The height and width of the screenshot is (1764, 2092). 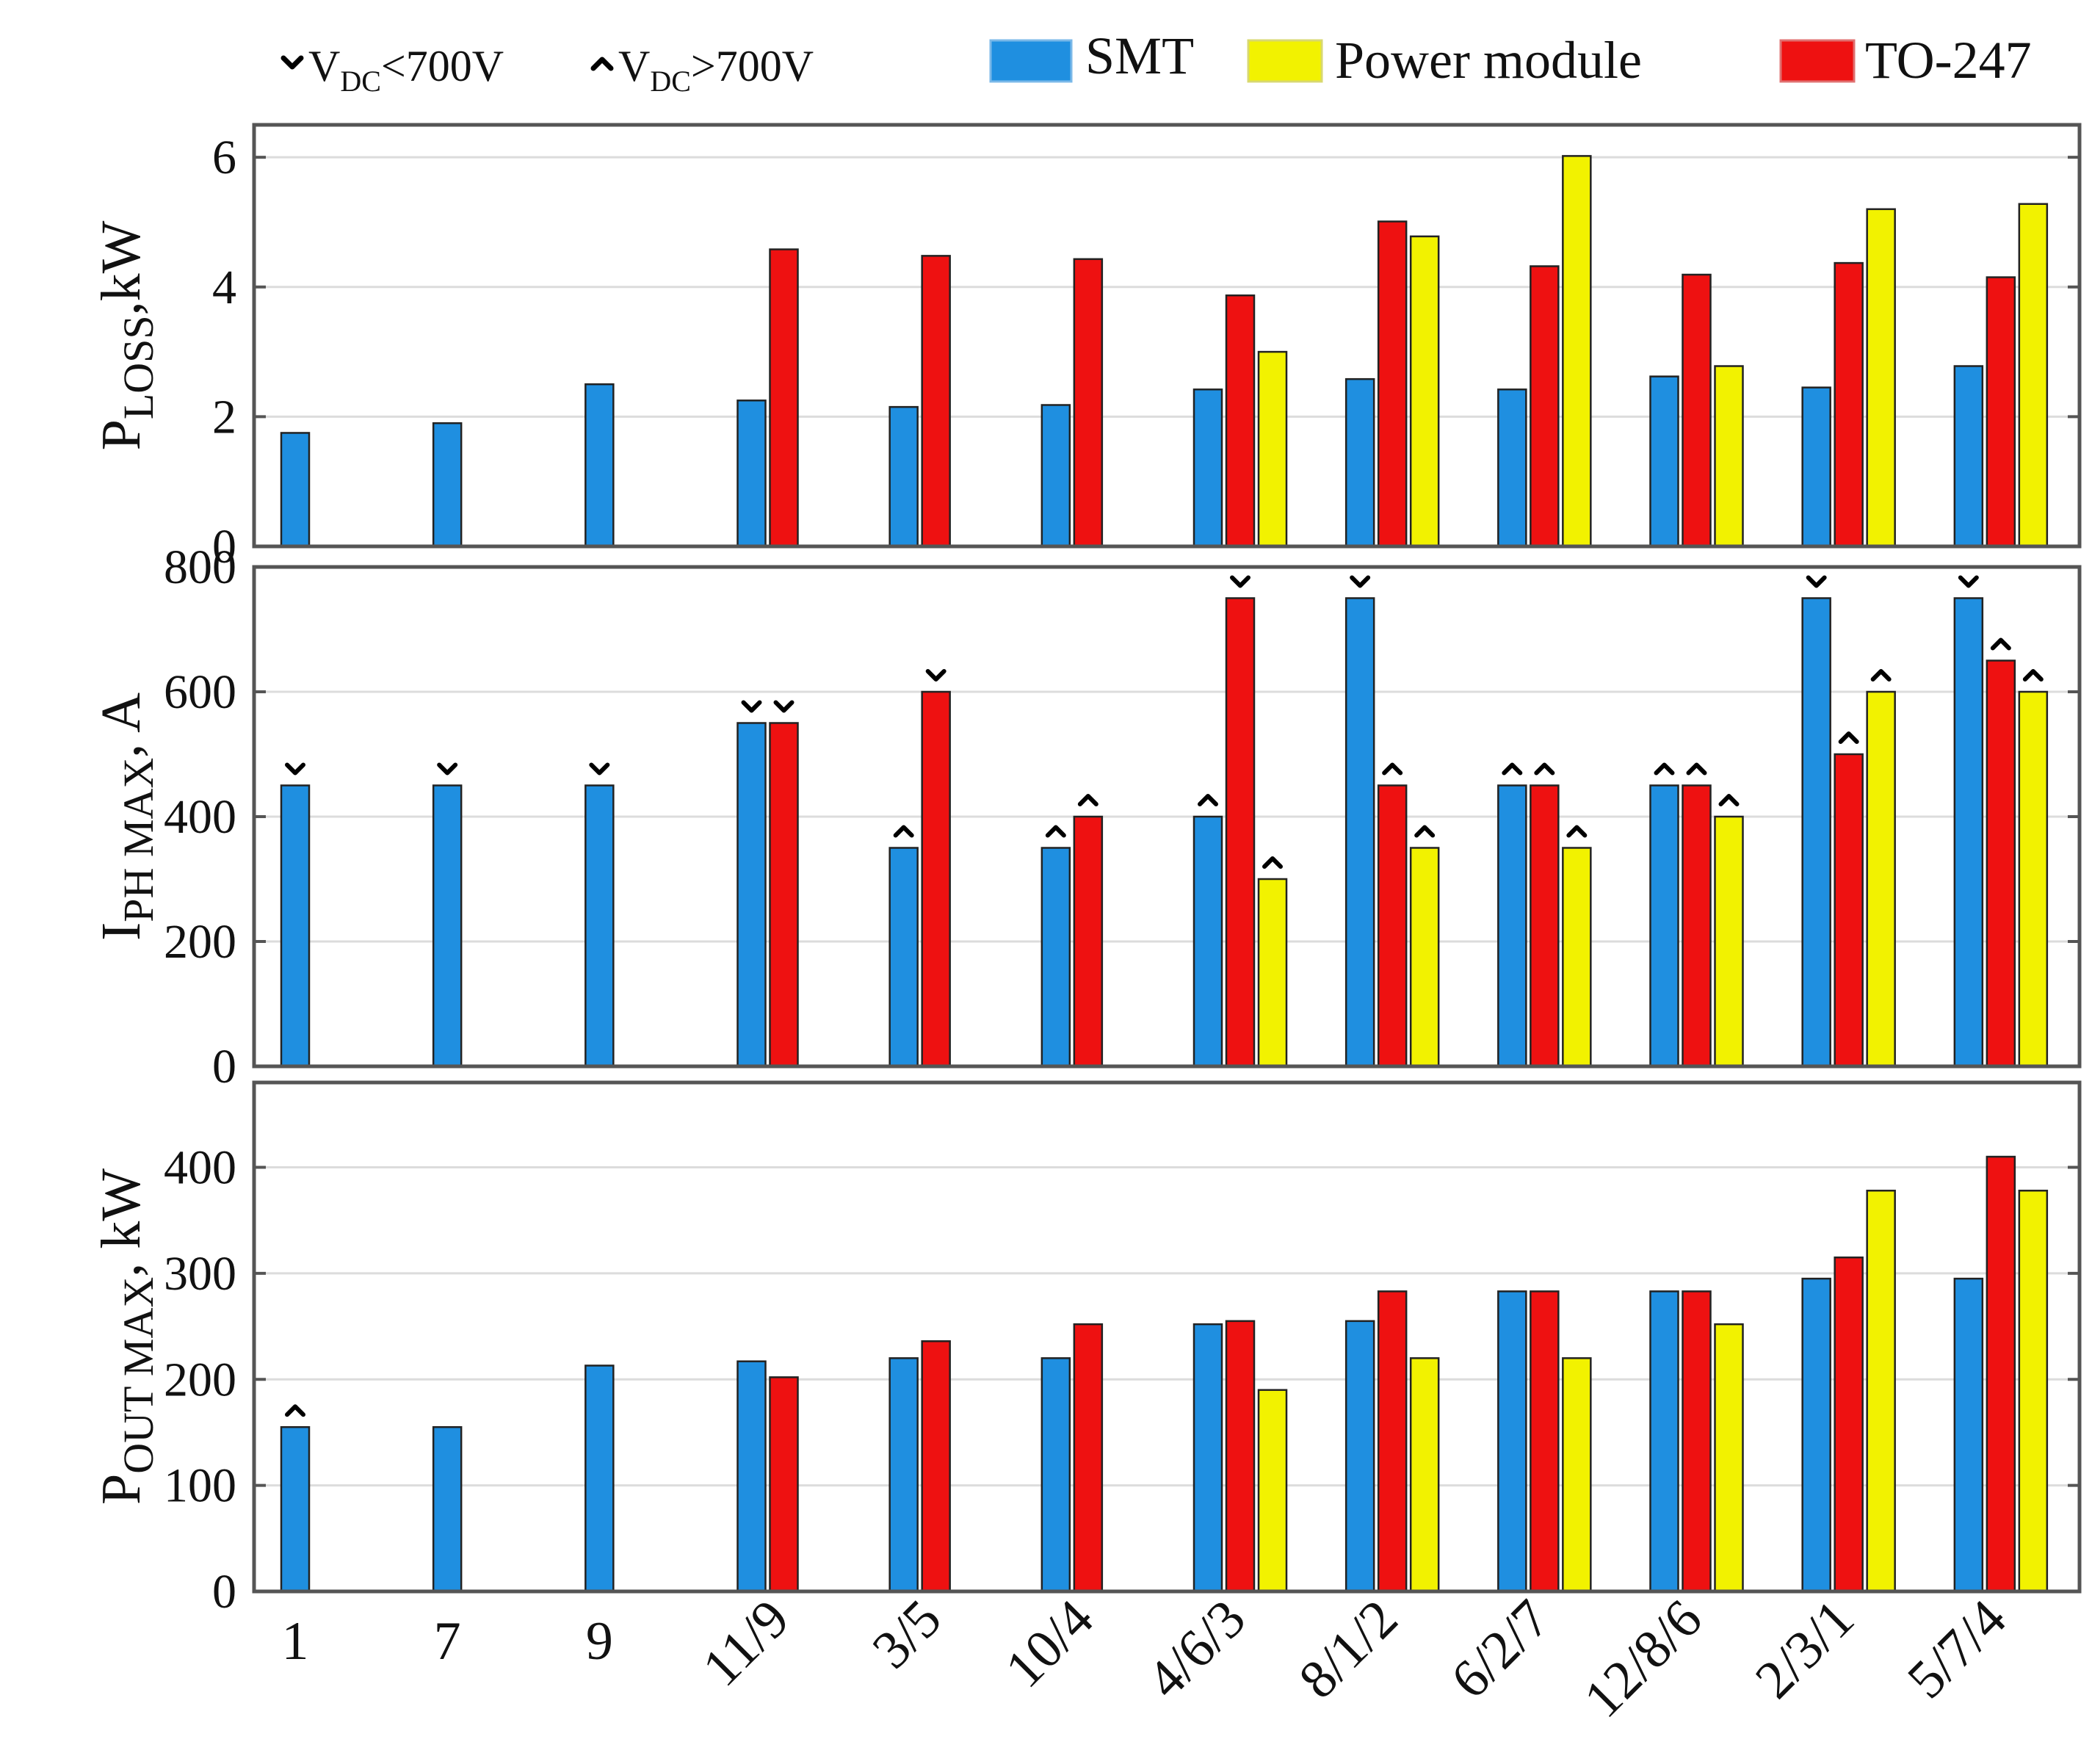 What do you see at coordinates (200, 1486) in the screenshot?
I see `y-tick-label: 100` at bounding box center [200, 1486].